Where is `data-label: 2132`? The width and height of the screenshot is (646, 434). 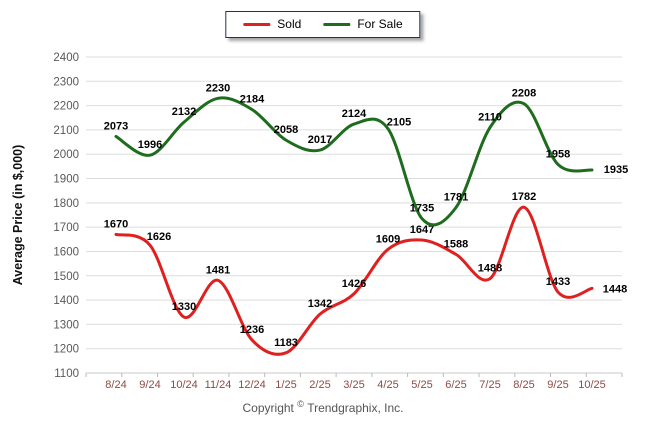
data-label: 2132 is located at coordinates (184, 112).